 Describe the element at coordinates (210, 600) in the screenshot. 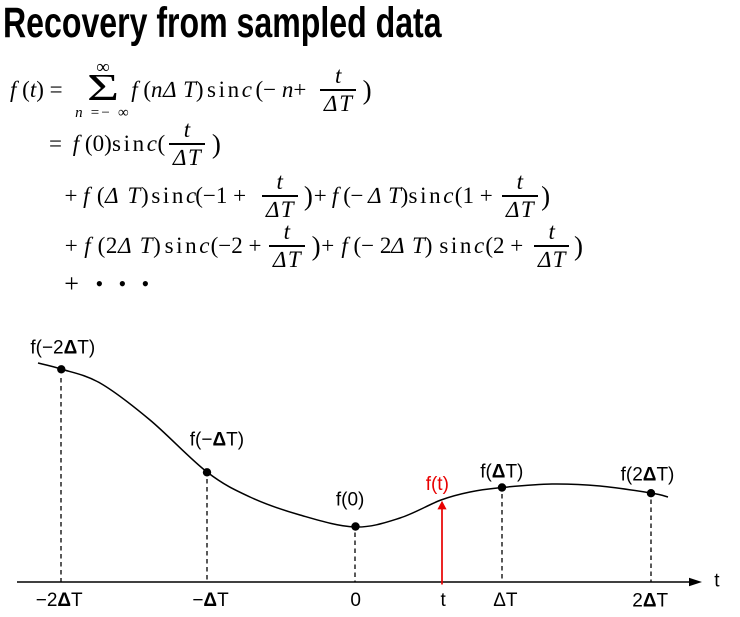

I see `svg-text: −ΔT` at that location.